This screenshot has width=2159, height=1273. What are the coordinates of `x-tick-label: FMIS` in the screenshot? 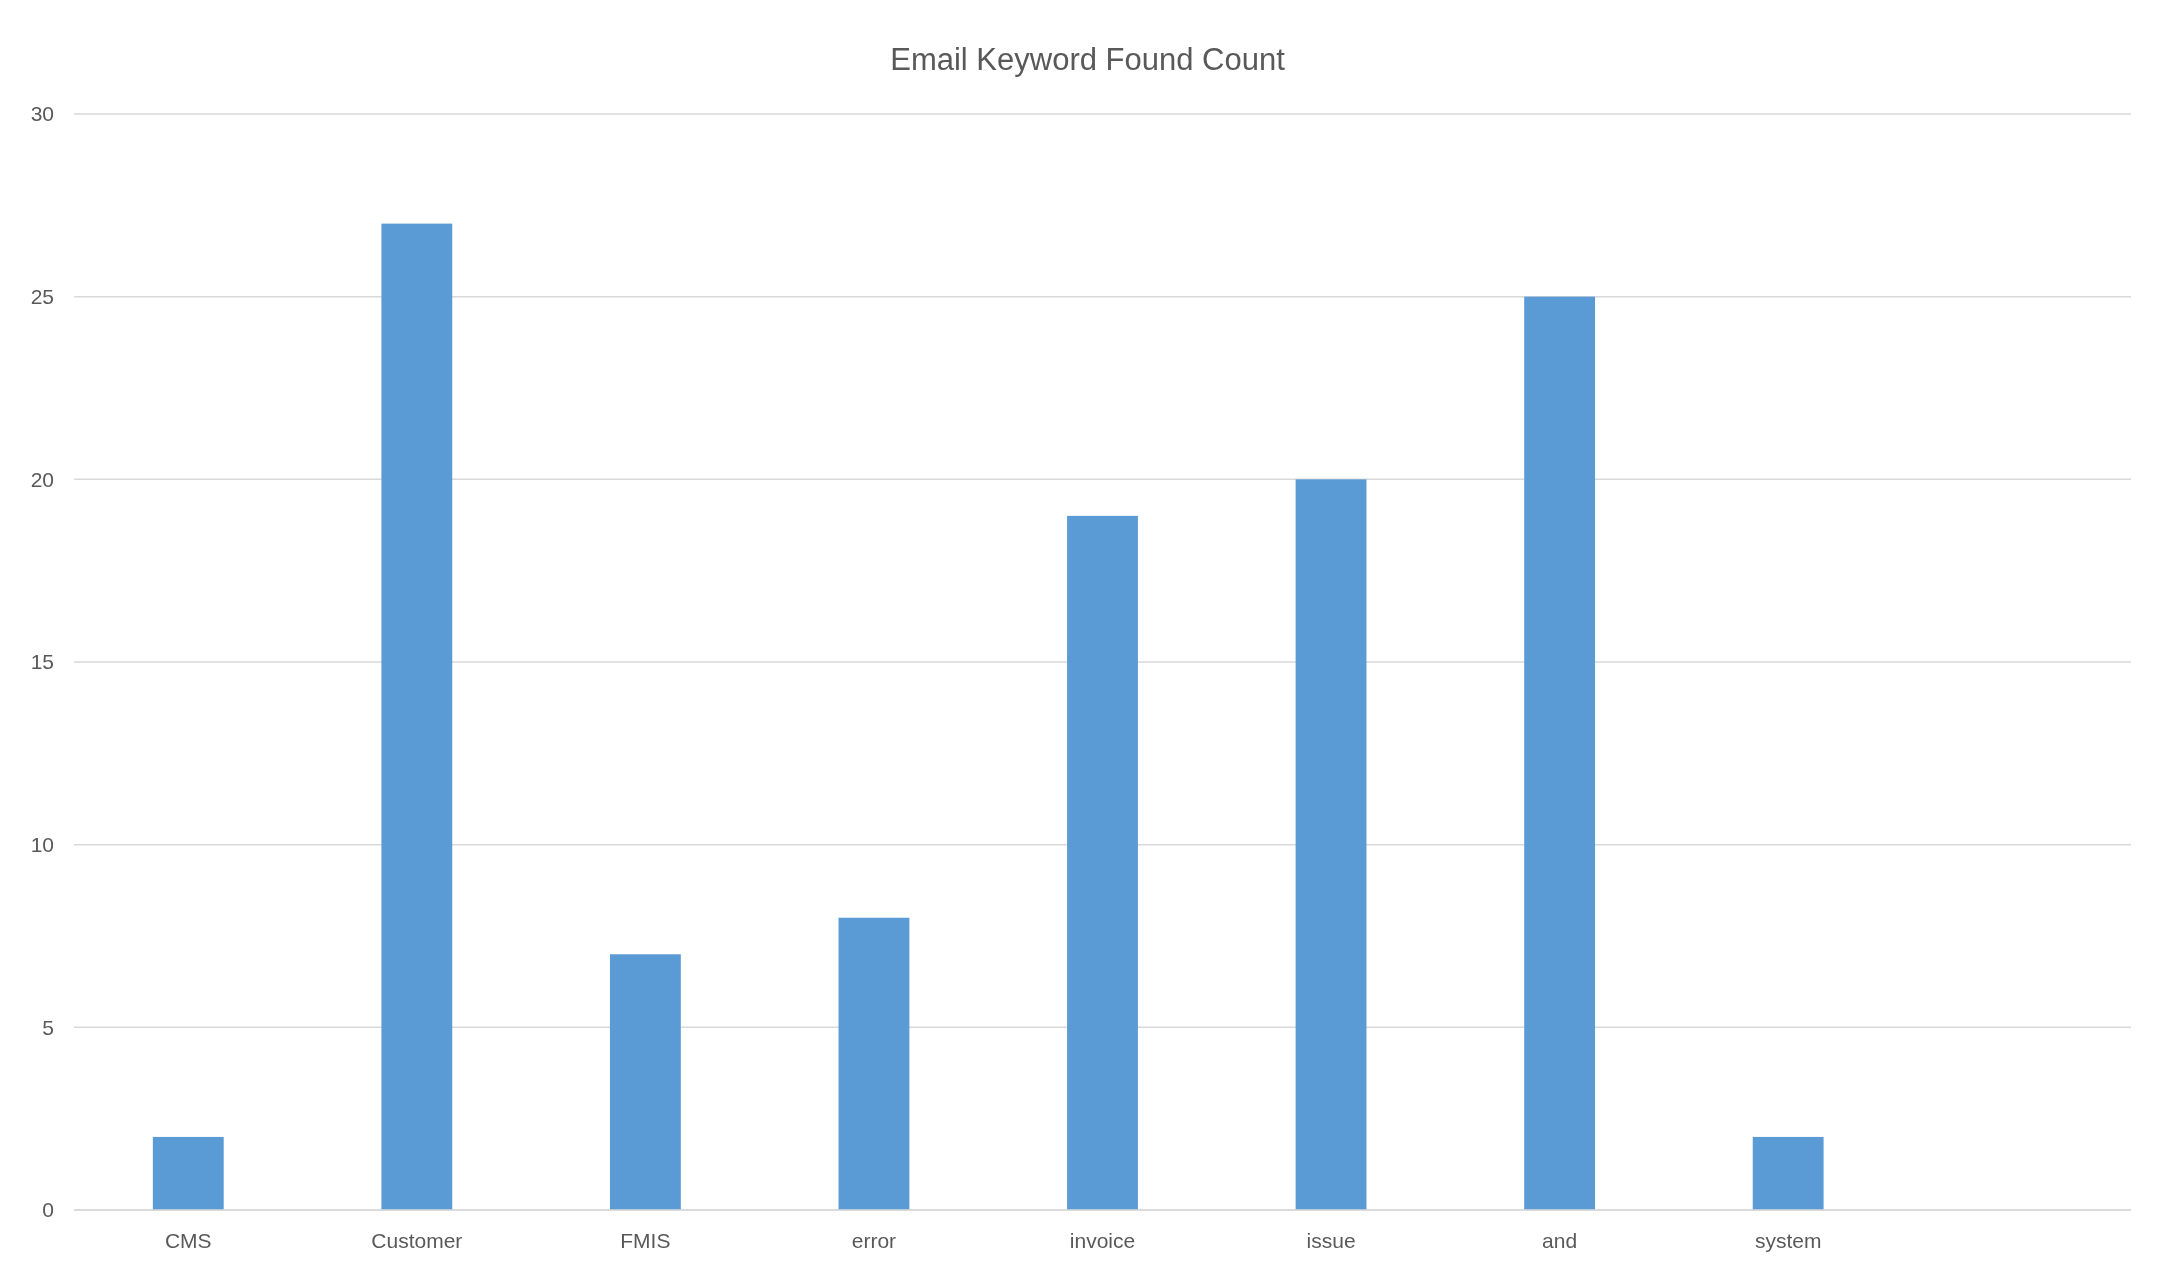 It's located at (645, 1240).